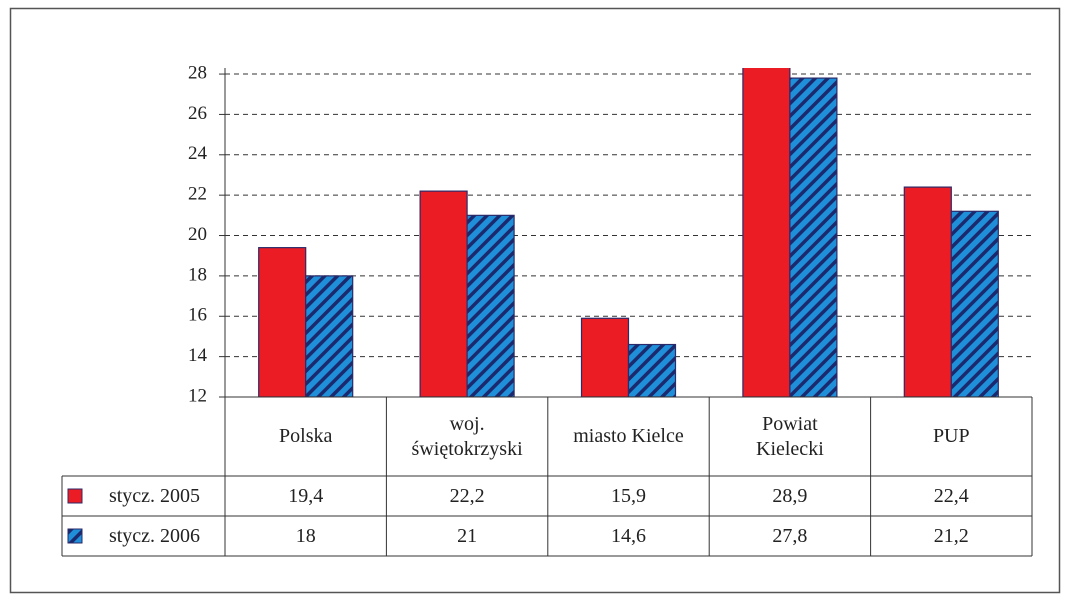 This screenshot has height=601, width=1070. Describe the element at coordinates (951, 495) in the screenshot. I see `table-value: 22,4` at that location.